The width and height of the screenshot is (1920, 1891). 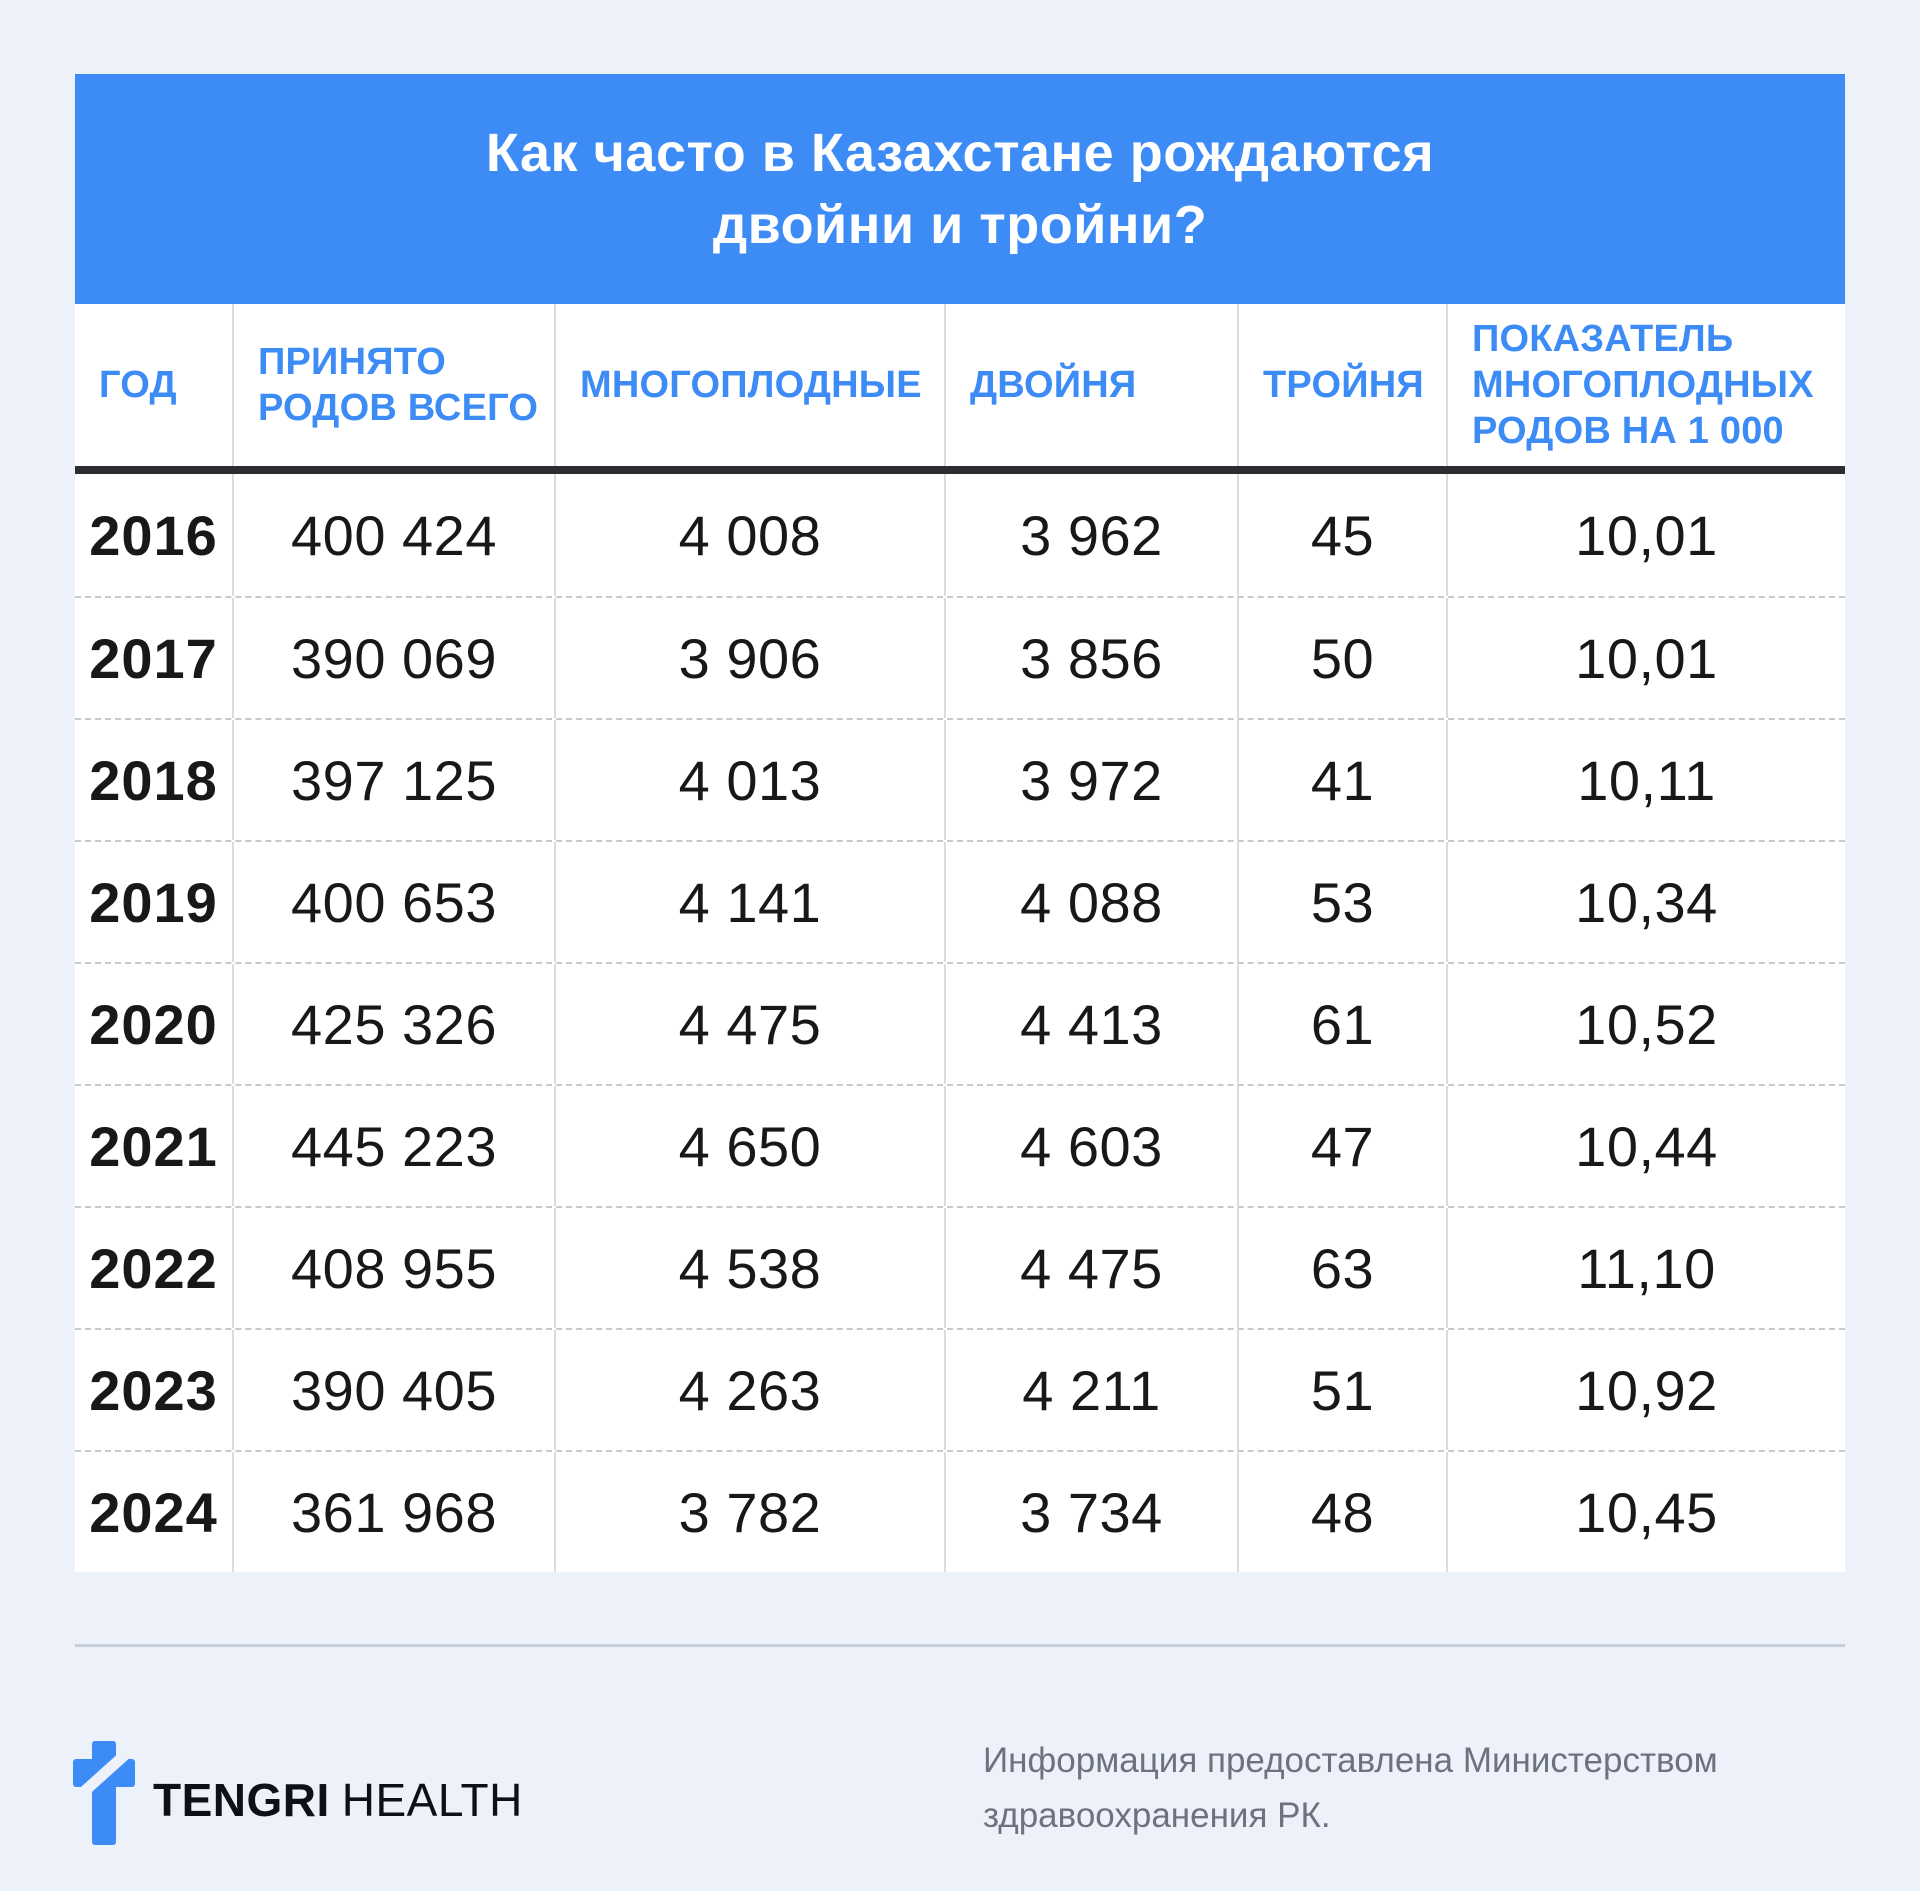 What do you see at coordinates (960, 225) in the screenshot?
I see `page-title-line-2: двойни и тройни?` at bounding box center [960, 225].